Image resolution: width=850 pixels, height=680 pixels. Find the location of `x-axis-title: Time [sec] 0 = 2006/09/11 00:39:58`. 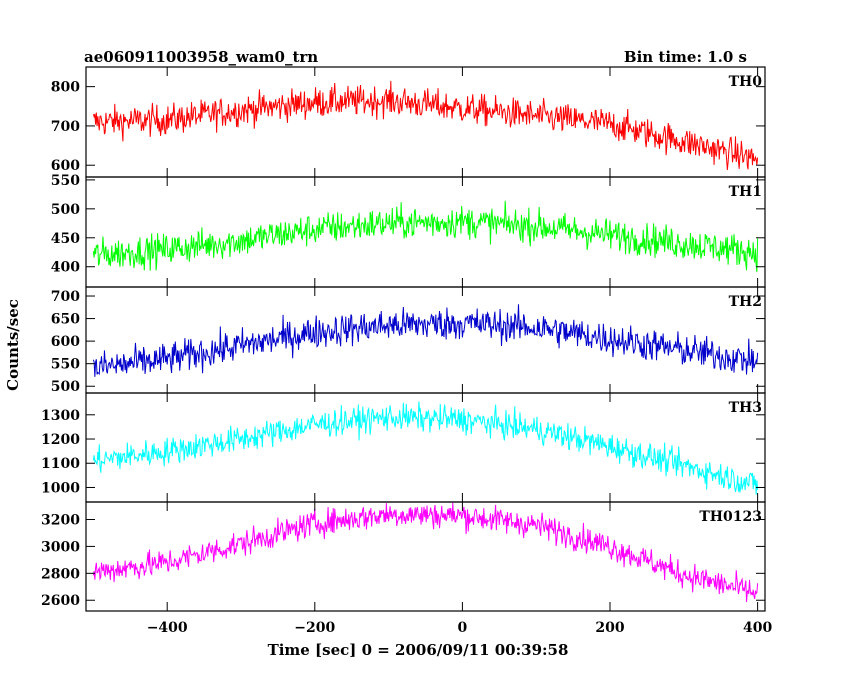

x-axis-title: Time [sec] 0 = 2006/09/11 00:39:58 is located at coordinates (418, 650).